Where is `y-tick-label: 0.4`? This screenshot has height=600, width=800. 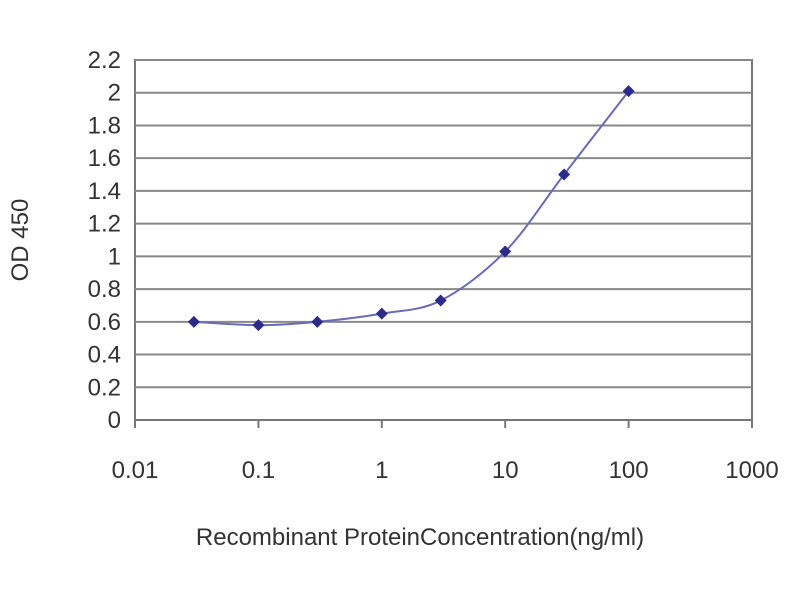 y-tick-label: 0.4 is located at coordinates (104, 355).